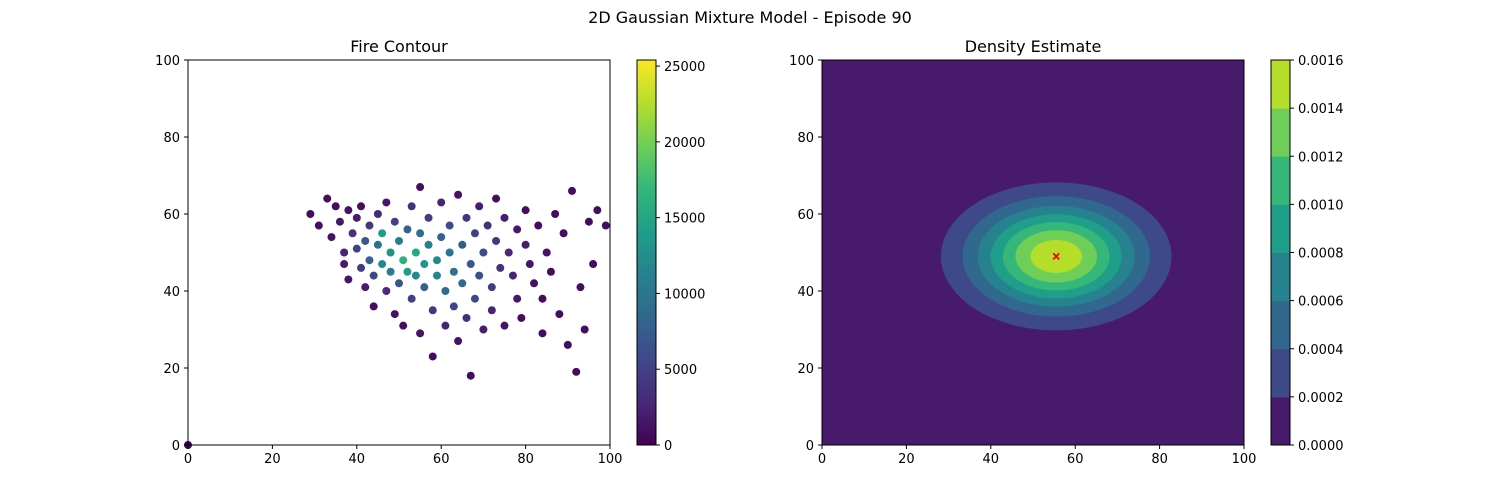 This screenshot has height=500, width=1500. I want to click on density-colorbar-tick-label: 0.0010, so click(1321, 205).